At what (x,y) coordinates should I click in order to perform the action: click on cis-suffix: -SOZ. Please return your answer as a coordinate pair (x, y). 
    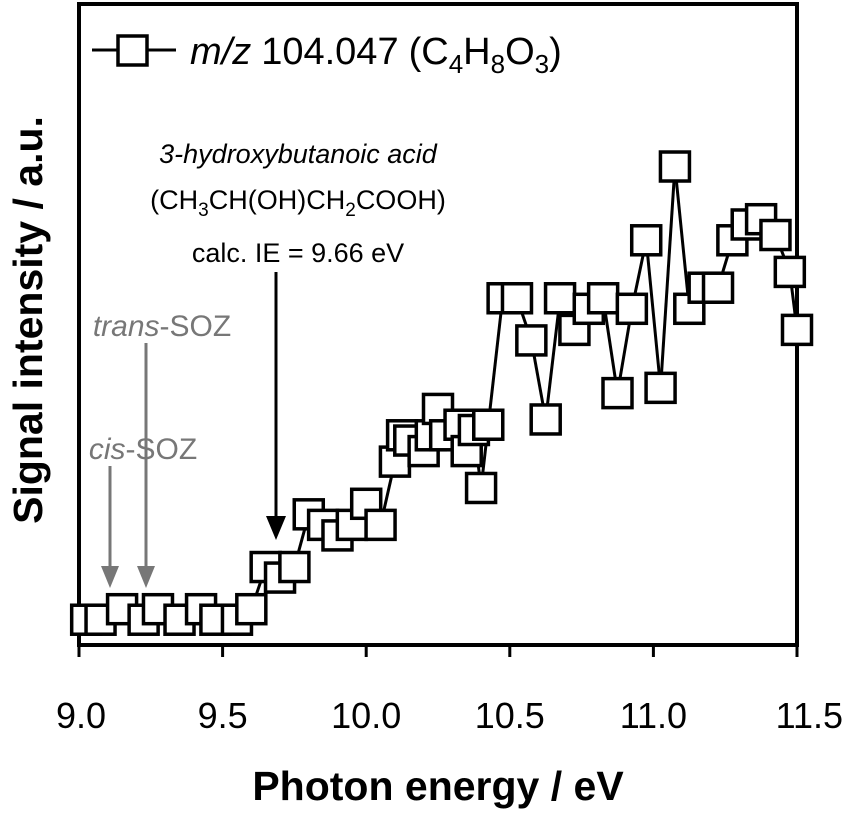
    Looking at the image, I should click on (162, 449).